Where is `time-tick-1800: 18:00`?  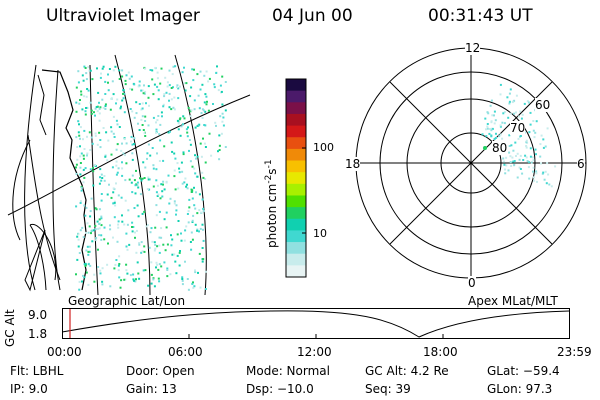 time-tick-1800: 18:00 is located at coordinates (440, 352).